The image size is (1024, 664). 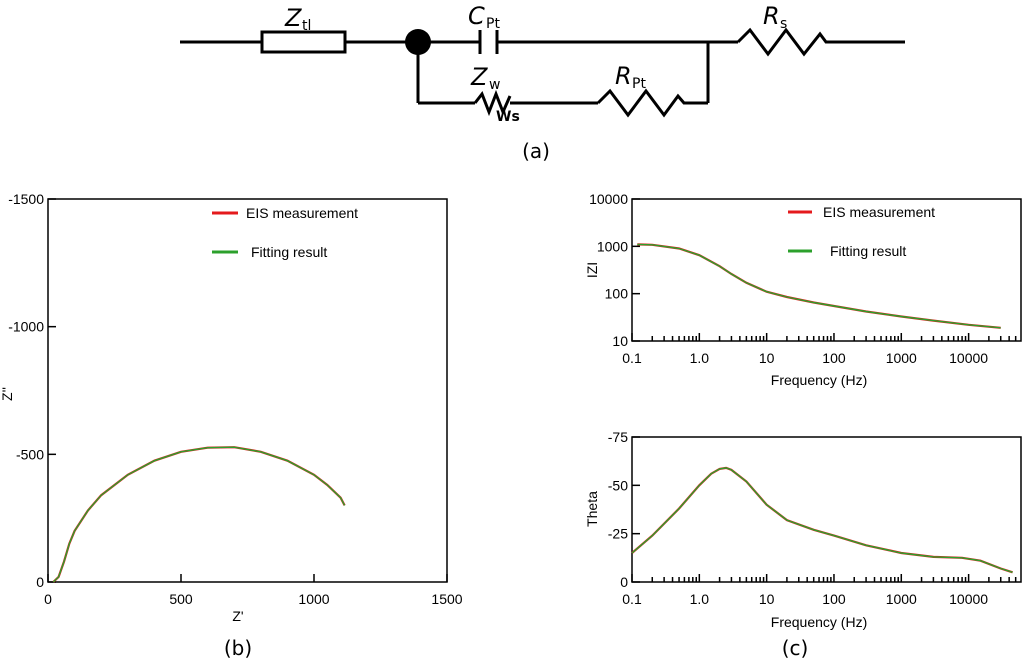 I want to click on bode-legend-measurement: EIS measurement, so click(x=879, y=212).